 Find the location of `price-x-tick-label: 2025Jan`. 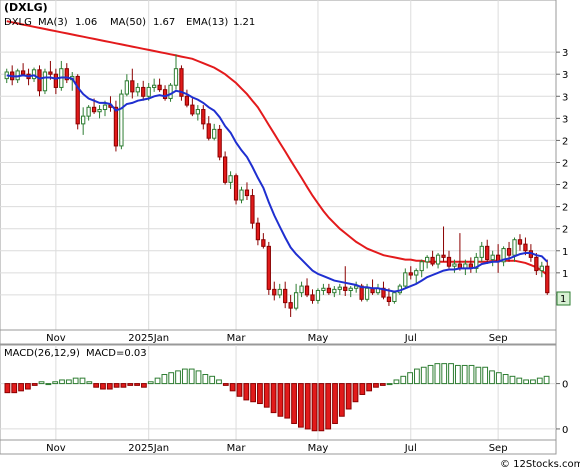

price-x-tick-label: 2025Jan is located at coordinates (148, 338).